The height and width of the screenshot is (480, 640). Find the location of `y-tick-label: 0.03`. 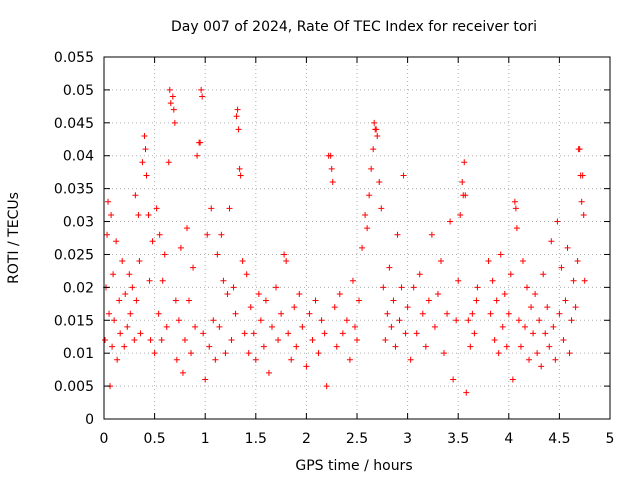

y-tick-label: 0.03 is located at coordinates (78, 223).